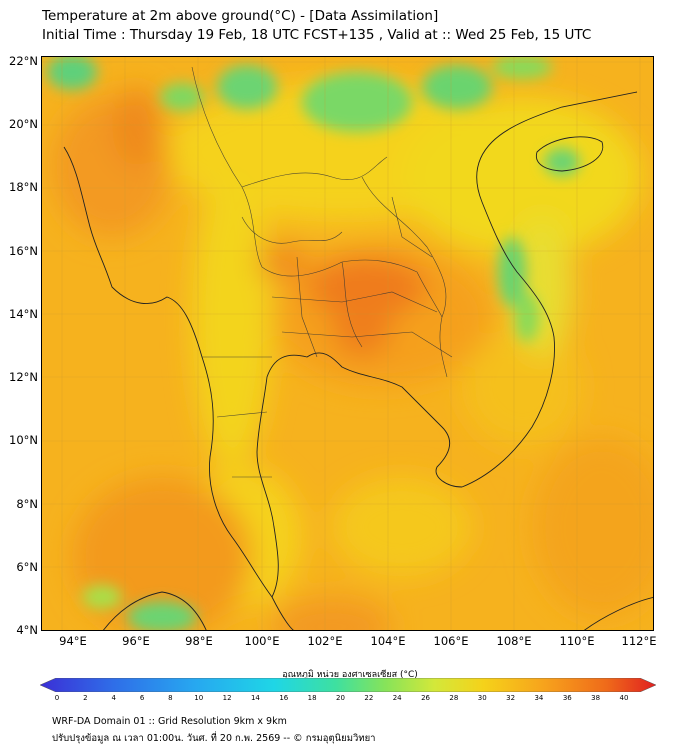  What do you see at coordinates (23, 251) in the screenshot?
I see `lat-label: 16°N` at bounding box center [23, 251].